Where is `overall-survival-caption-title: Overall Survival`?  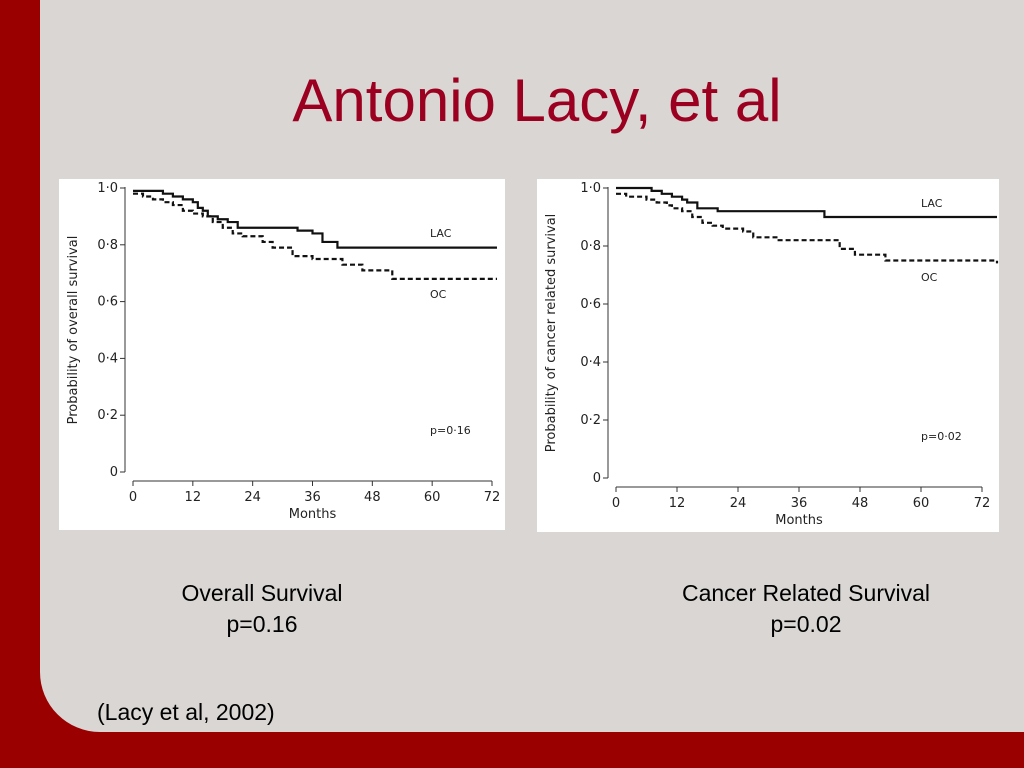
overall-survival-caption-title: Overall Survival is located at coordinates (262, 593).